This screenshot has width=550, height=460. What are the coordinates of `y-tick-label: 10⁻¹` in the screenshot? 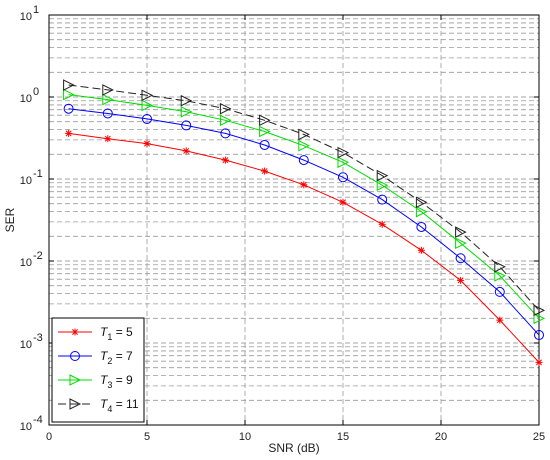 It's located at (31, 177).